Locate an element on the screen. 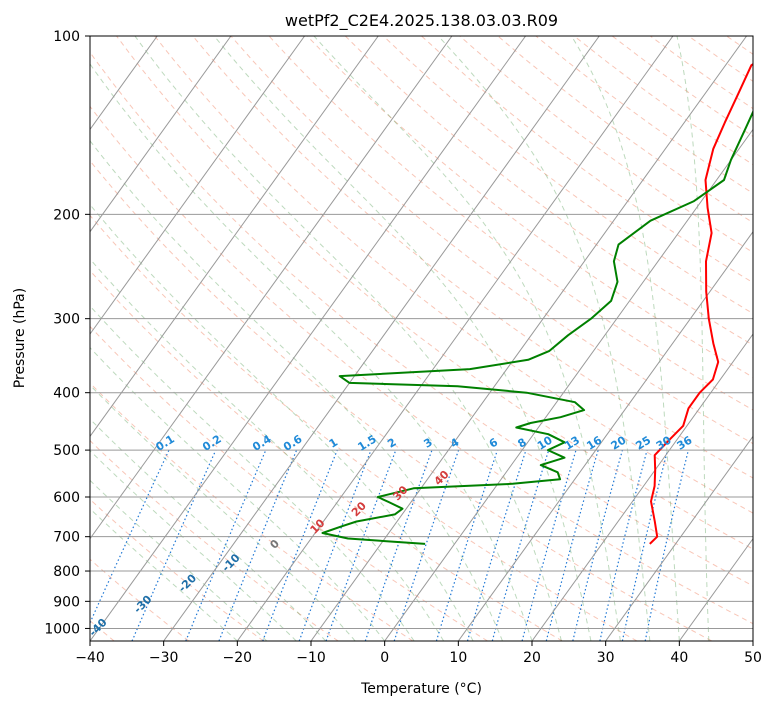 This screenshot has height=708, width=775. y-tick-label: 900 is located at coordinates (66, 602).